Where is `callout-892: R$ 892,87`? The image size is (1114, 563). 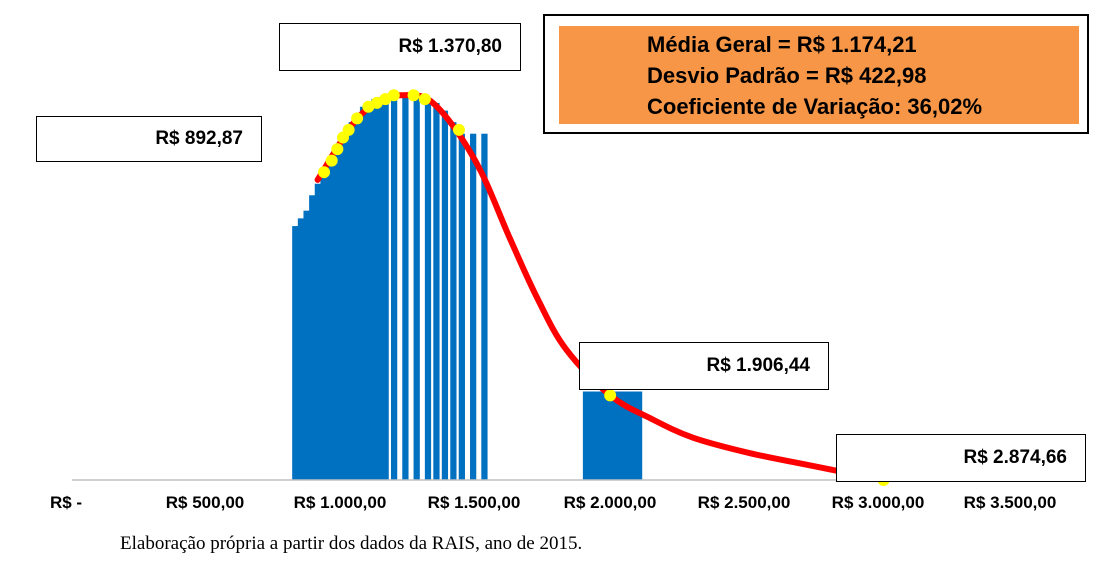
callout-892: R$ 892,87 is located at coordinates (149, 139).